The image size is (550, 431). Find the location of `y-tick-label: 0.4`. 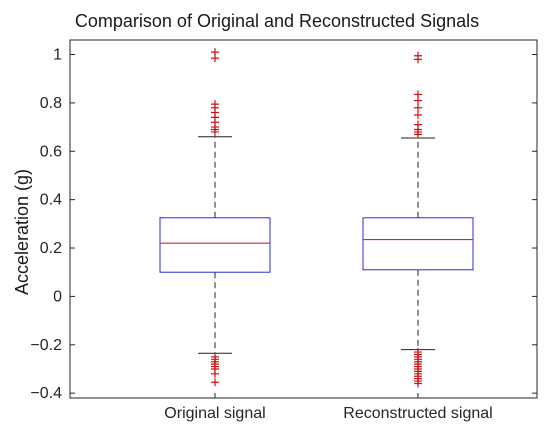

y-tick-label: 0.4 is located at coordinates (51, 200).